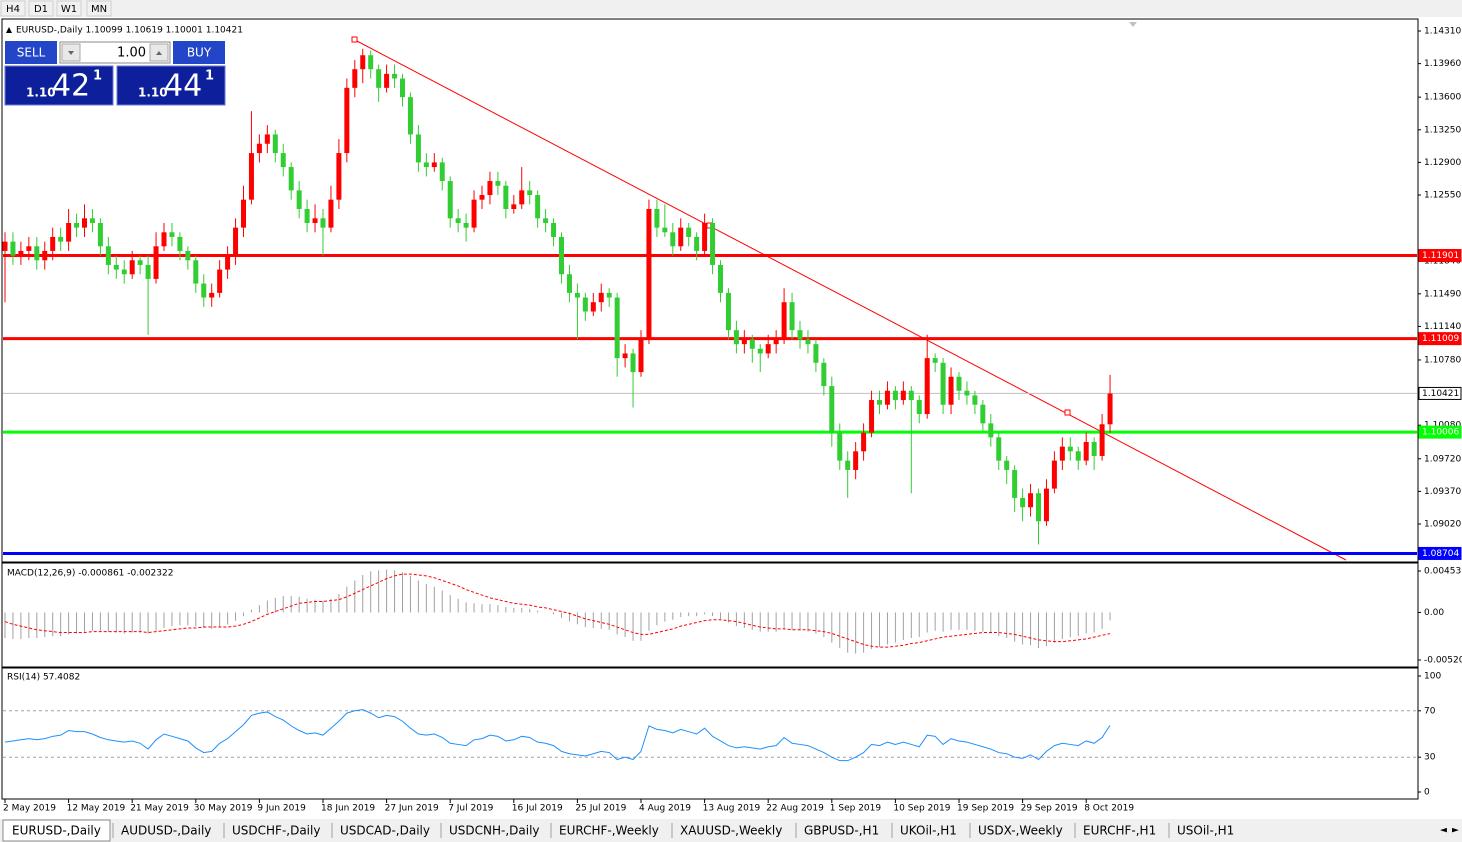  What do you see at coordinates (1442, 98) in the screenshot?
I see `y-tick-label: 1.13600` at bounding box center [1442, 98].